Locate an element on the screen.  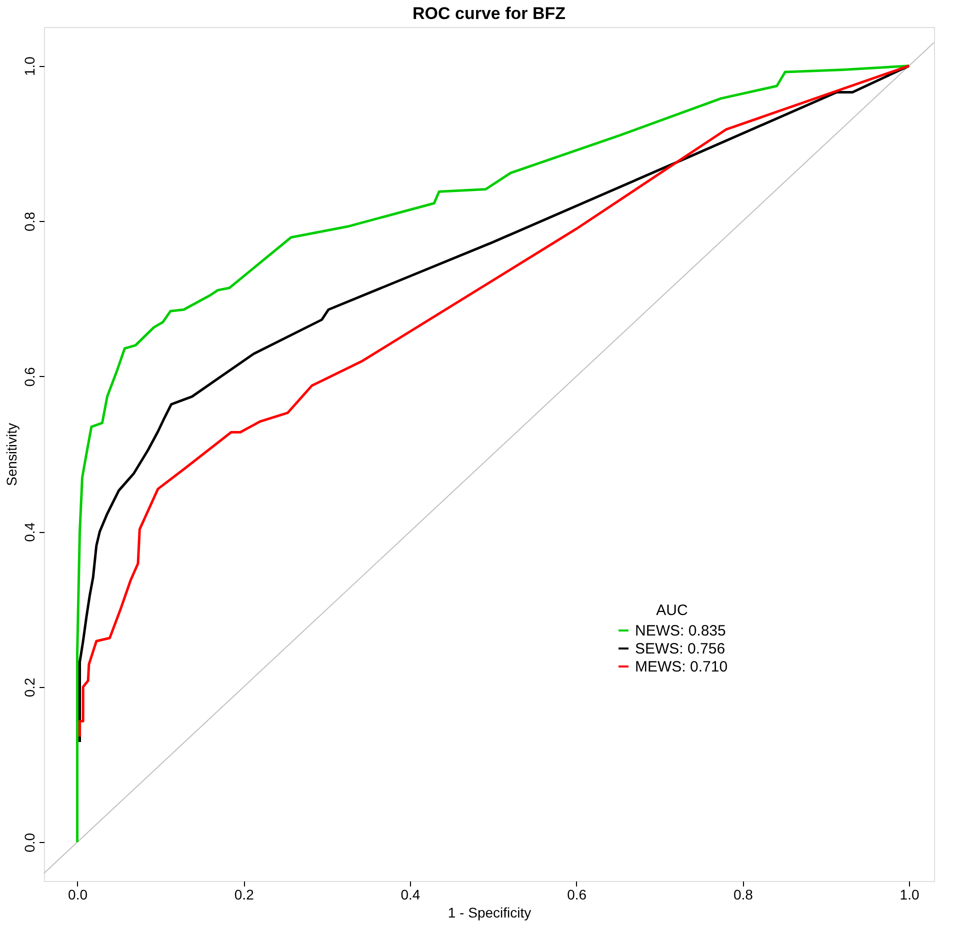
y-tick-label: 0.8 is located at coordinates (30, 222).